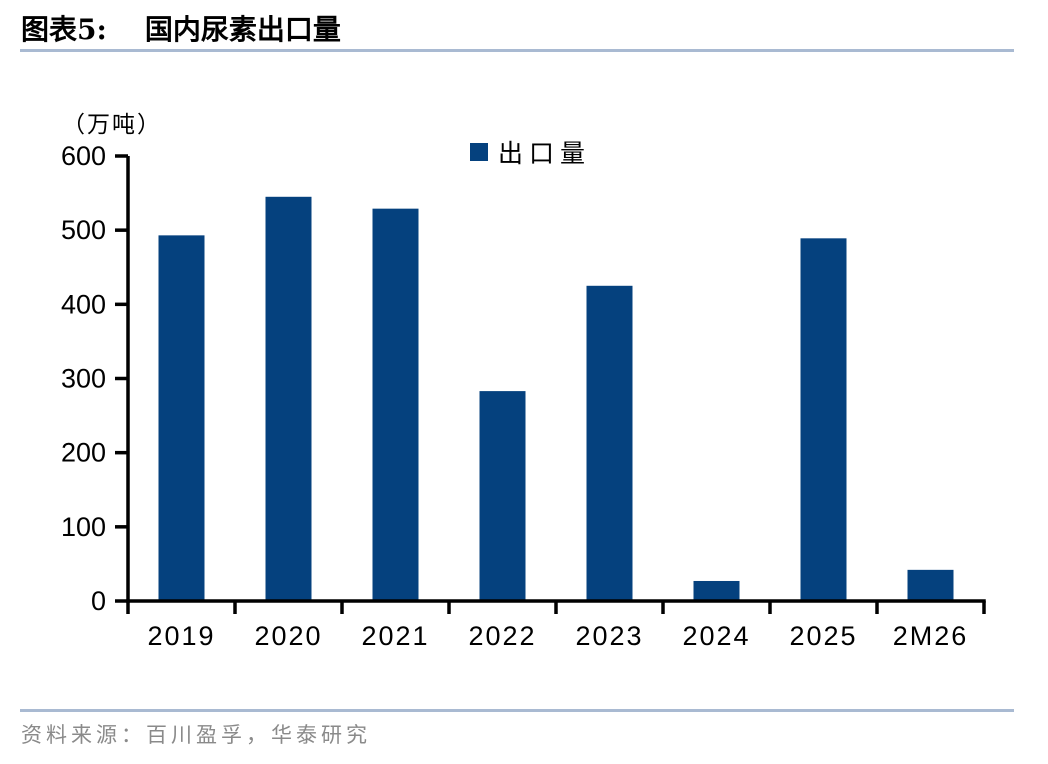 The height and width of the screenshot is (764, 1048). I want to click on bar-2023, so click(609, 443).